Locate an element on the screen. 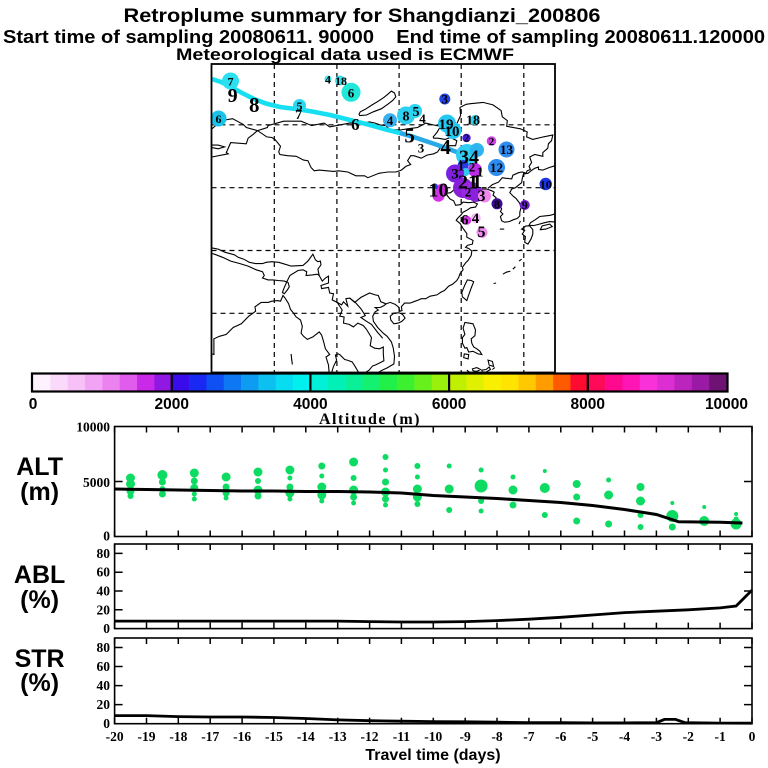 Image resolution: width=768 pixels, height=768 pixels. svg-text: -5 is located at coordinates (592, 736).